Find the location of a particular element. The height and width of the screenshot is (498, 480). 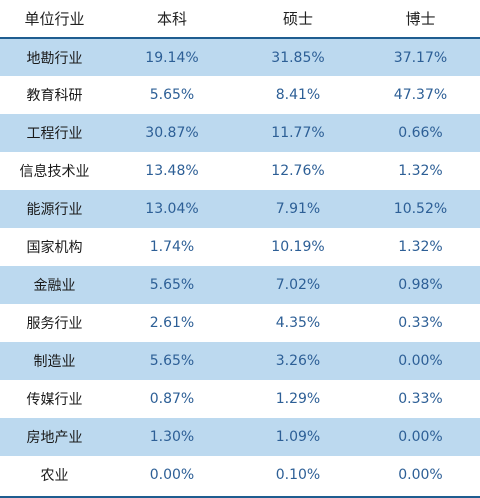

master-value: 0.10% is located at coordinates (298, 475).